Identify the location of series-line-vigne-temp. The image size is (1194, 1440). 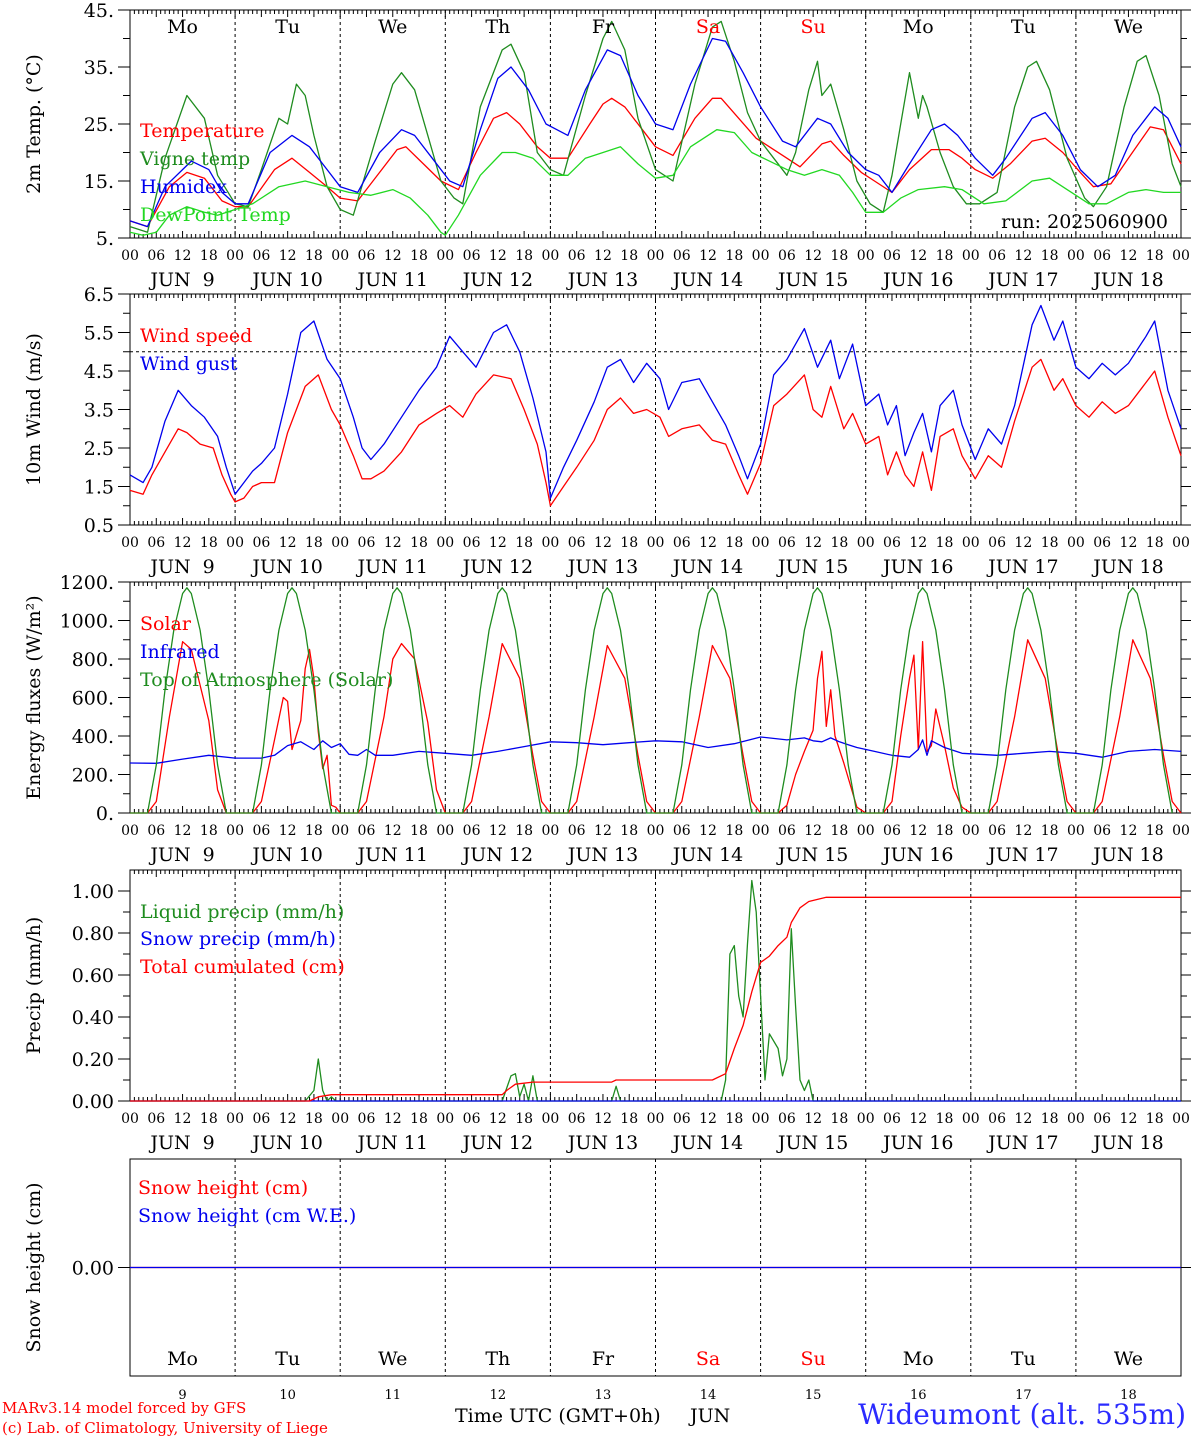
(655, 126).